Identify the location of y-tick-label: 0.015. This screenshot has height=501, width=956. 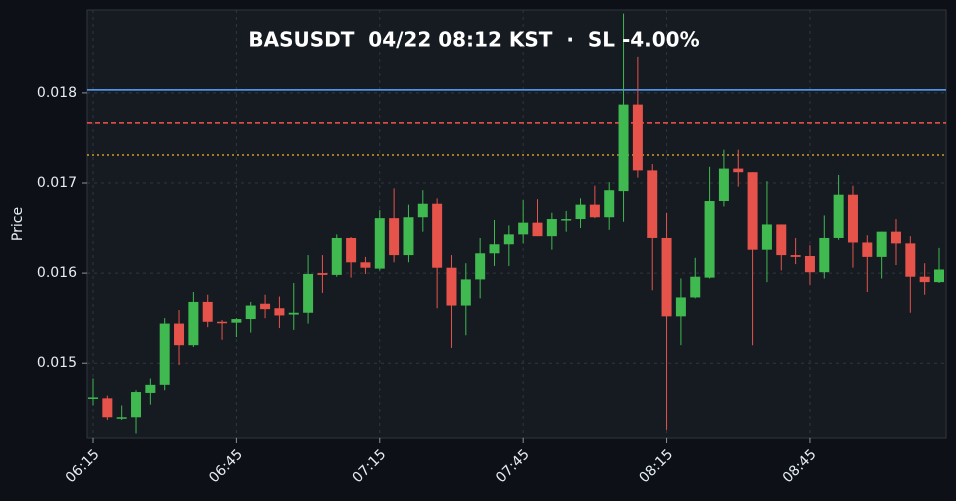
(57, 363).